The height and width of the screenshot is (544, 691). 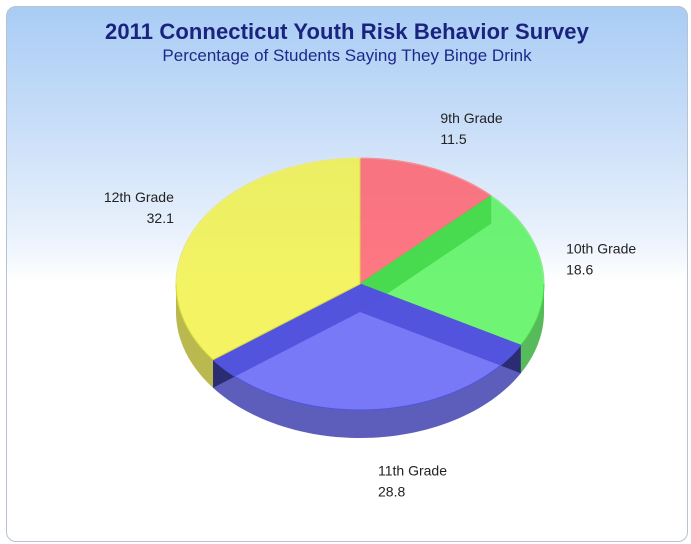 What do you see at coordinates (195, 336) in the screenshot?
I see `slice-side-12th-grade` at bounding box center [195, 336].